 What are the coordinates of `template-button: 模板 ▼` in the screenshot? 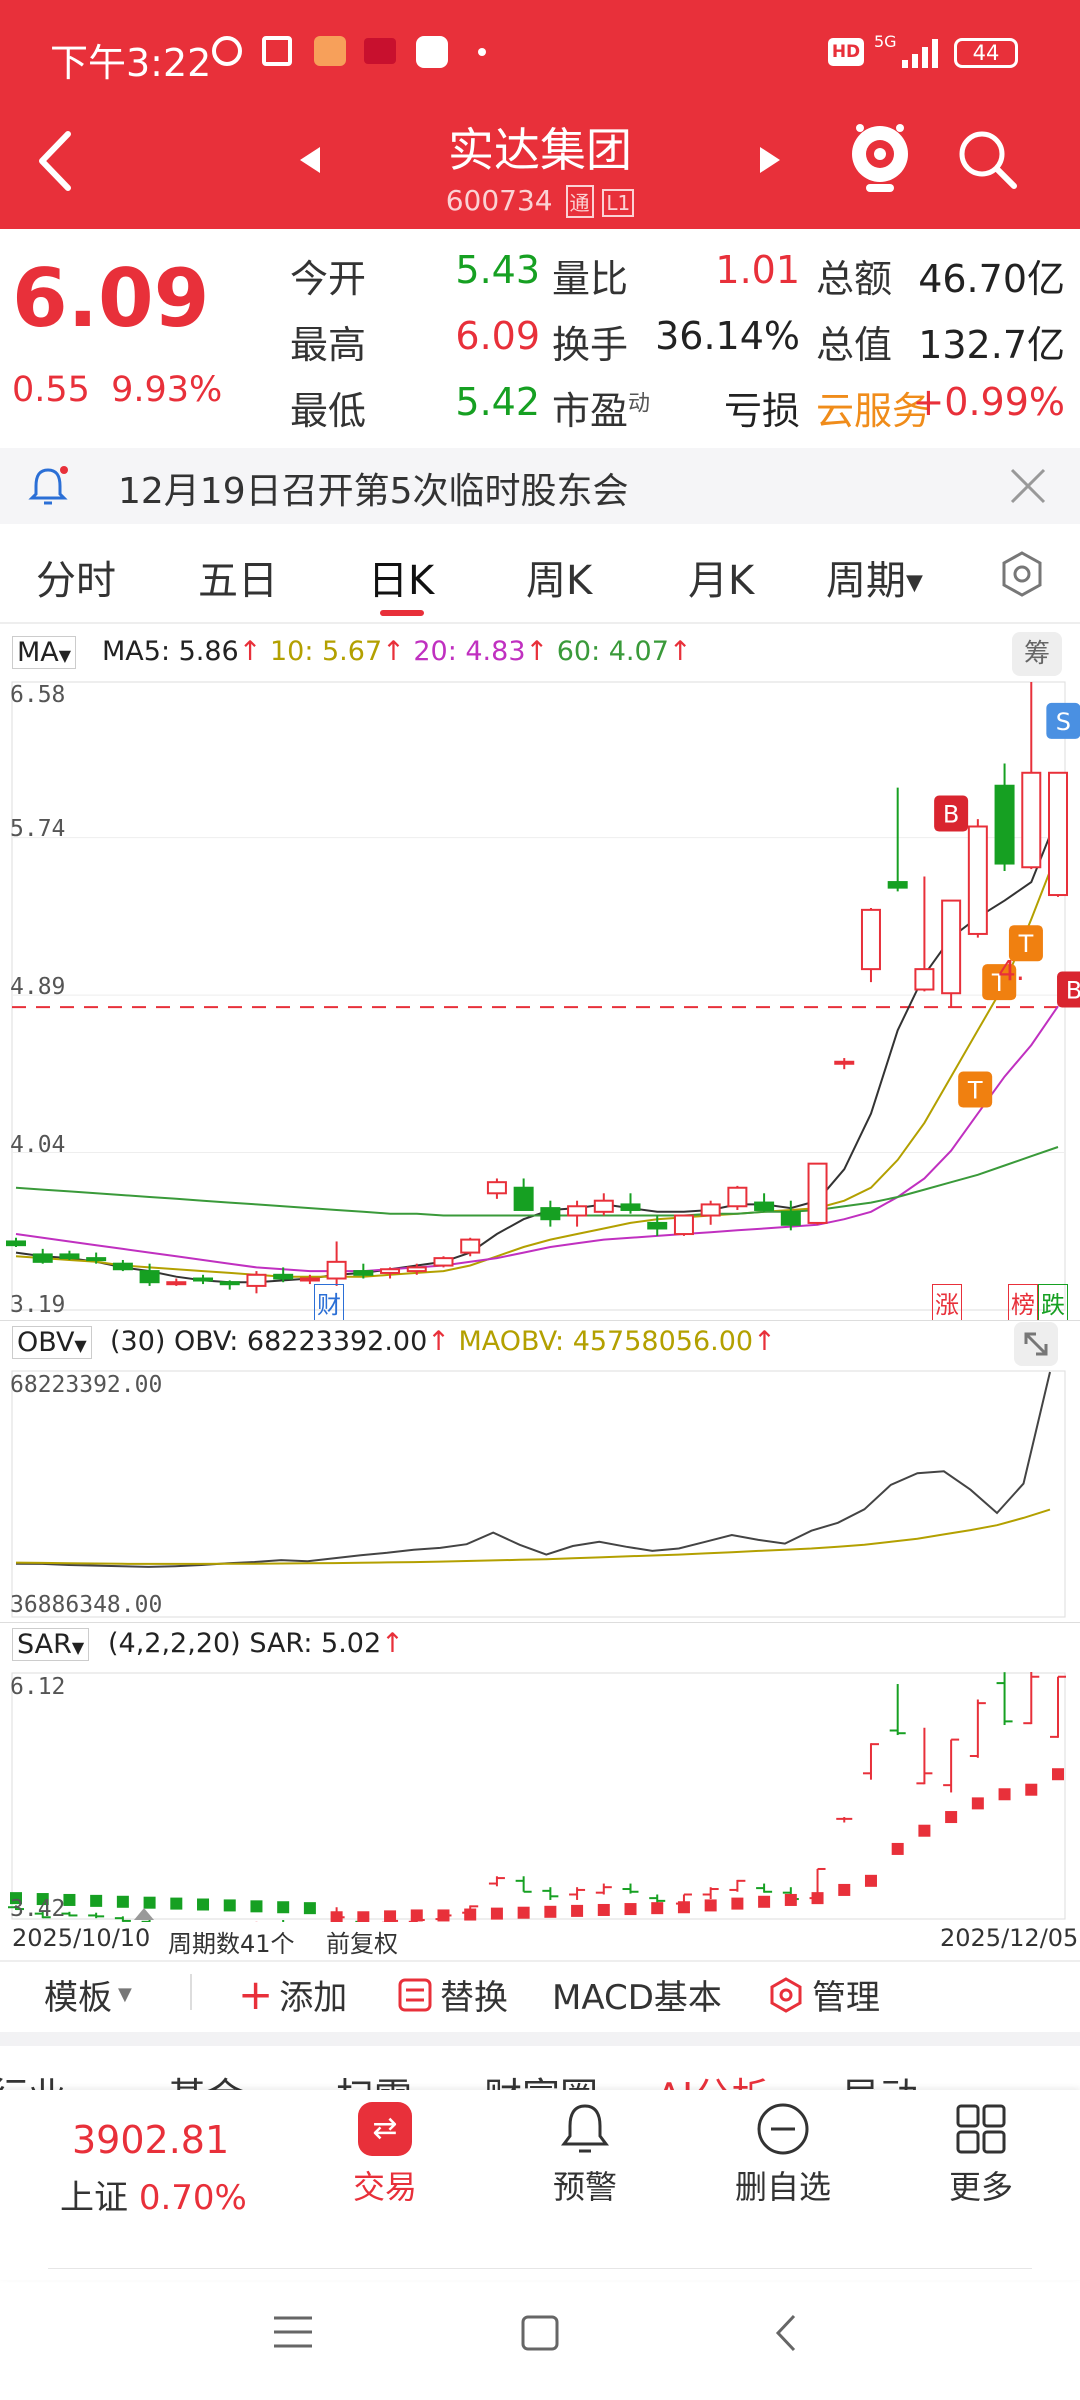 It's located at (88, 1994).